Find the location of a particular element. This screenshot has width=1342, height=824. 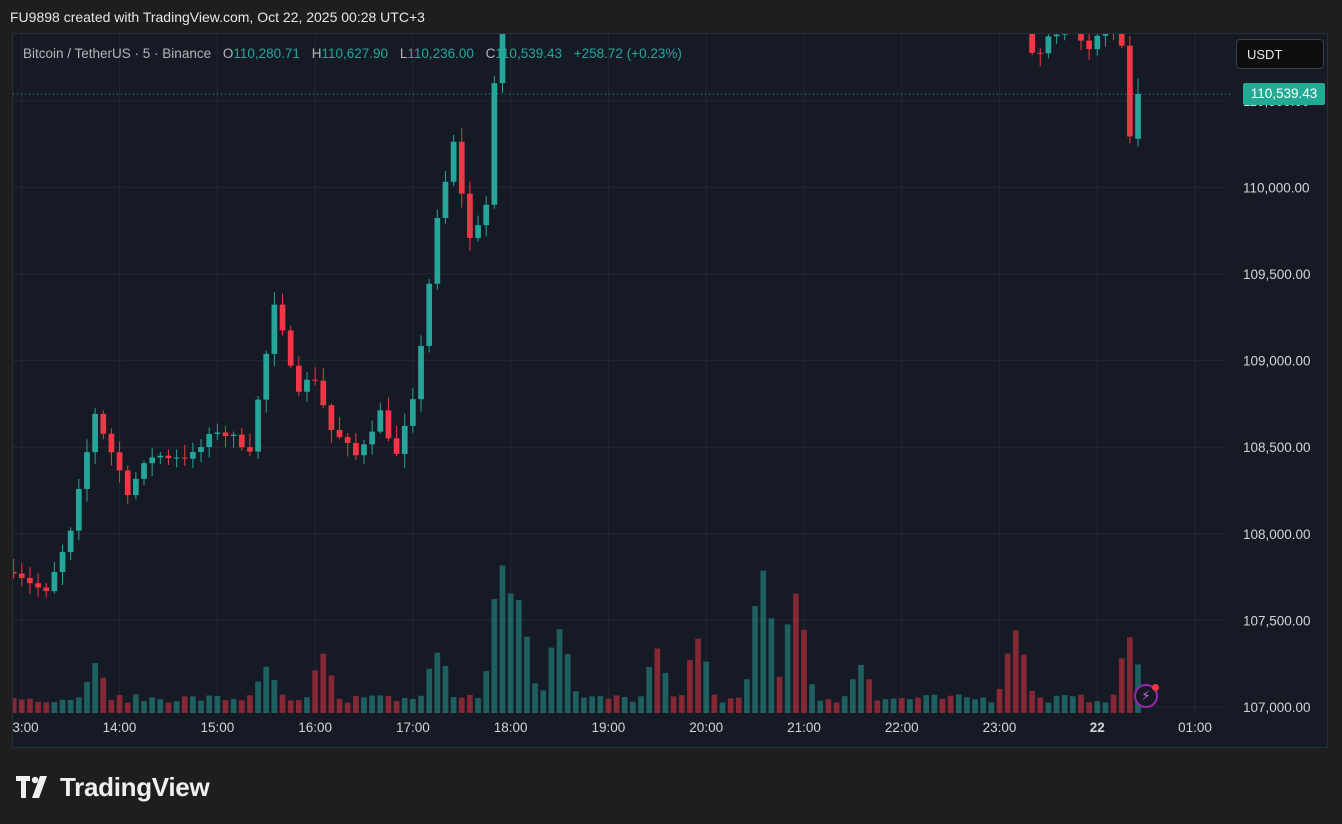

last-price-tag: 110,539.43 is located at coordinates (1284, 93).